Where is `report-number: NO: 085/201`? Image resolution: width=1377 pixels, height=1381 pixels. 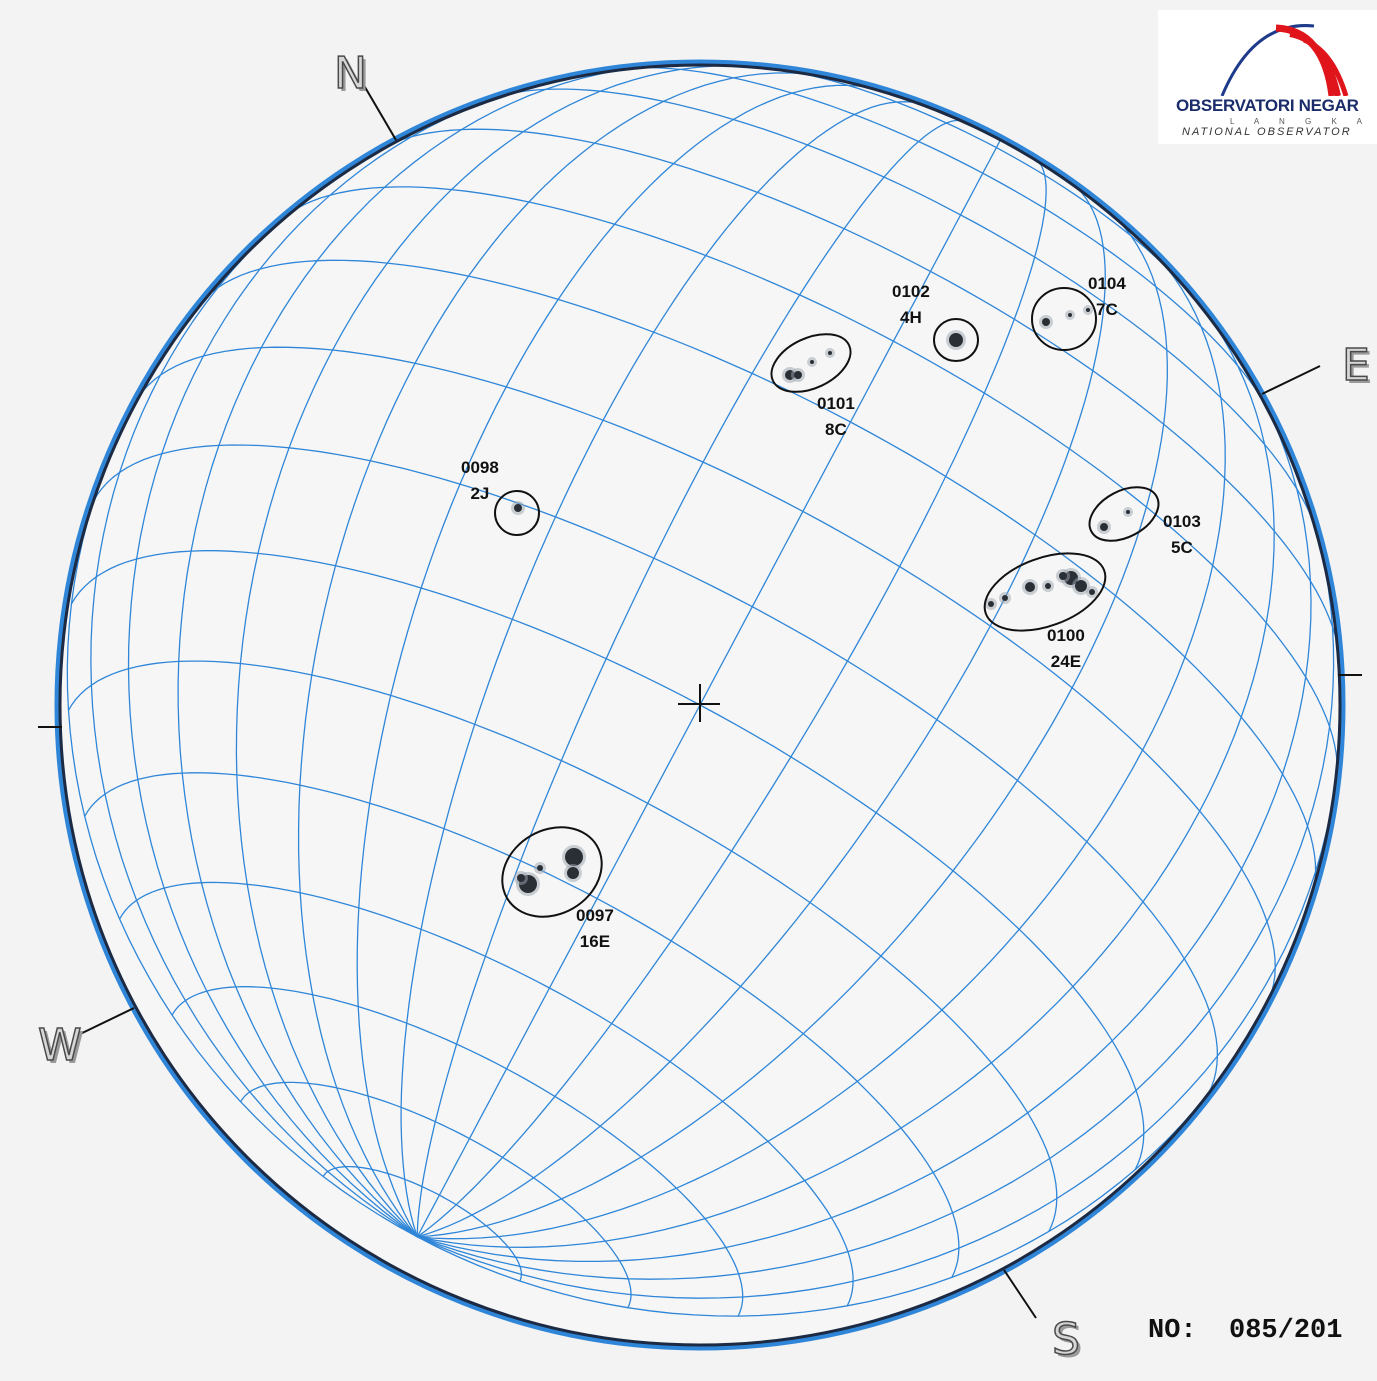 report-number: NO: 085/201 is located at coordinates (1245, 1331).